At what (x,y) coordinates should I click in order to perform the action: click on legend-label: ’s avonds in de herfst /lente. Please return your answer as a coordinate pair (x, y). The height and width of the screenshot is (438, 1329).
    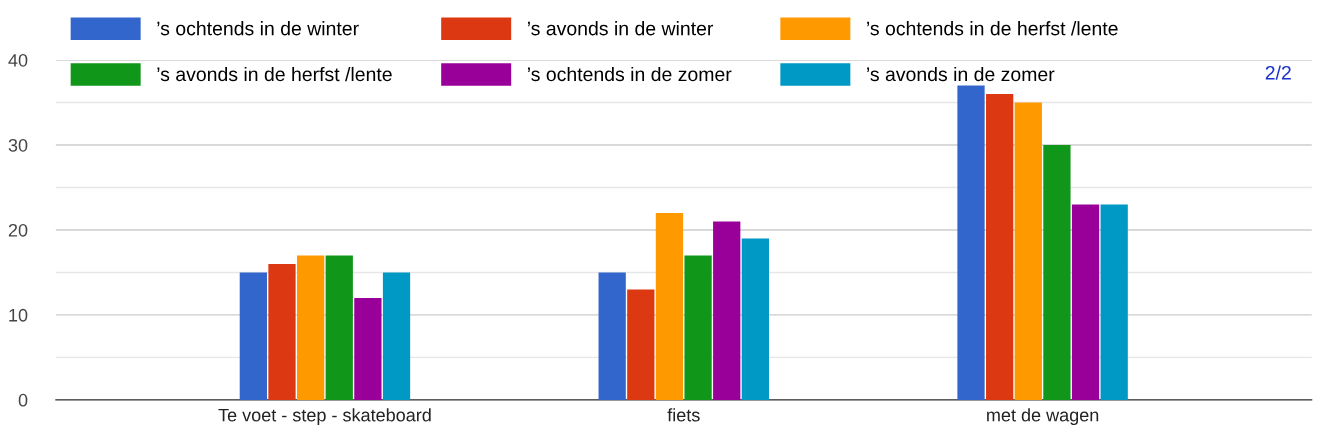
    Looking at the image, I should click on (274, 74).